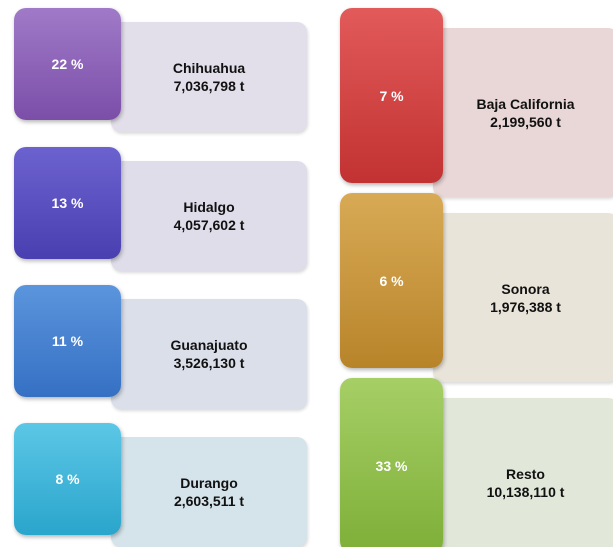  Describe the element at coordinates (525, 103) in the screenshot. I see `state-name: Baja California` at that location.